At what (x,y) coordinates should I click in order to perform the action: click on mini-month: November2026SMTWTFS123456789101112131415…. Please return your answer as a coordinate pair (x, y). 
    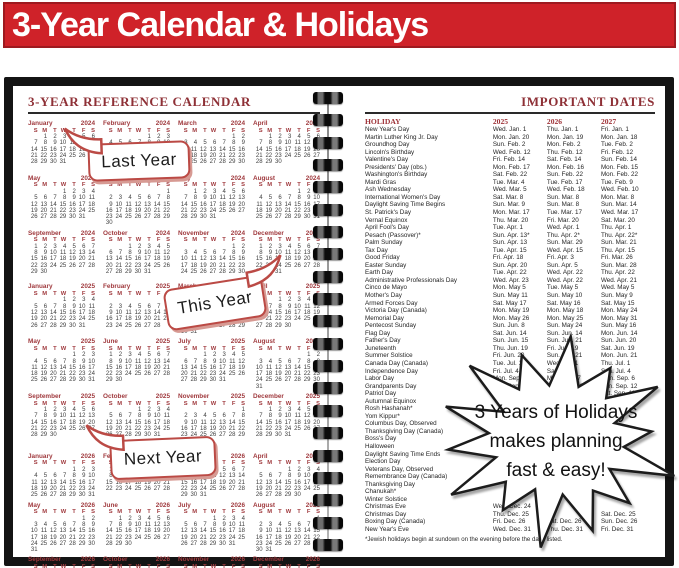
    Looking at the image, I should click on (211, 562).